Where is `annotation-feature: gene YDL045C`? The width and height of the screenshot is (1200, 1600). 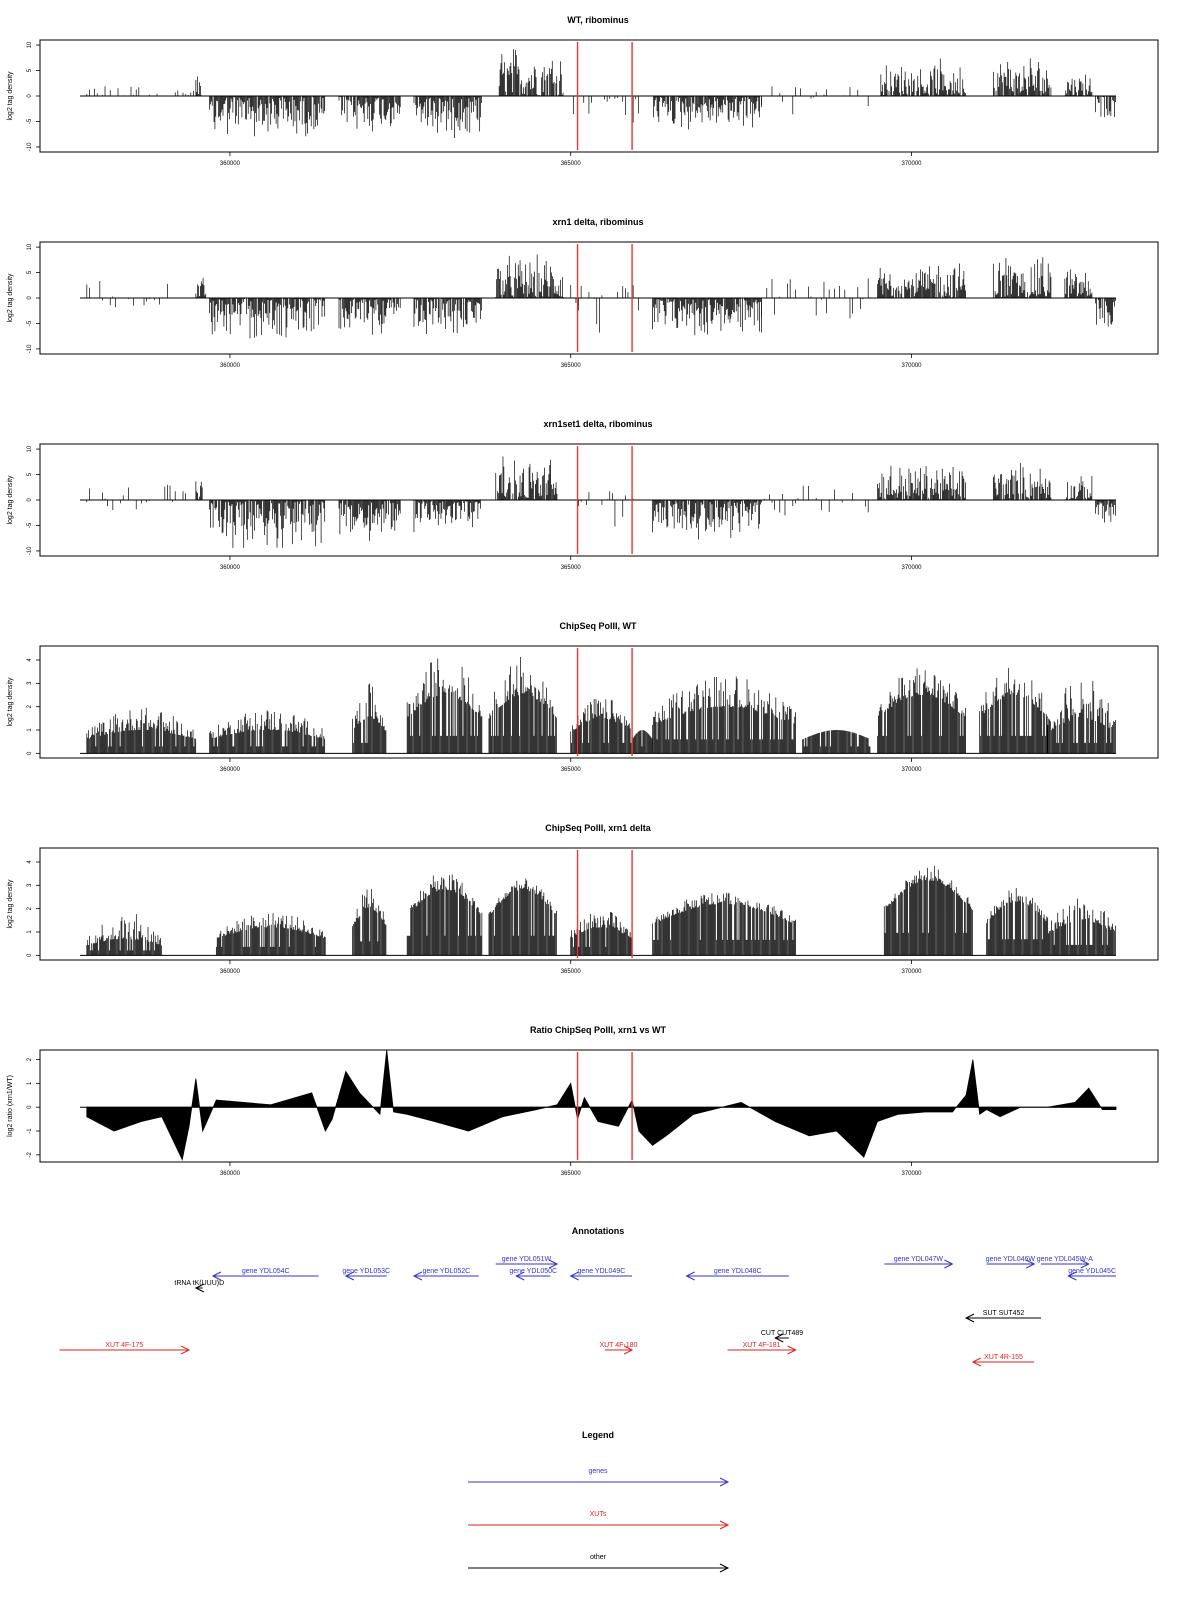
annotation-feature: gene YDL045C is located at coordinates (1091, 1274).